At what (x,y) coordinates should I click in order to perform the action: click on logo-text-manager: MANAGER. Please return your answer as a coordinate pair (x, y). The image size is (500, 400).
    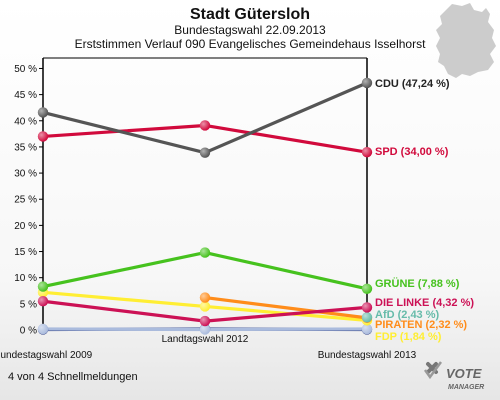
    Looking at the image, I should click on (466, 387).